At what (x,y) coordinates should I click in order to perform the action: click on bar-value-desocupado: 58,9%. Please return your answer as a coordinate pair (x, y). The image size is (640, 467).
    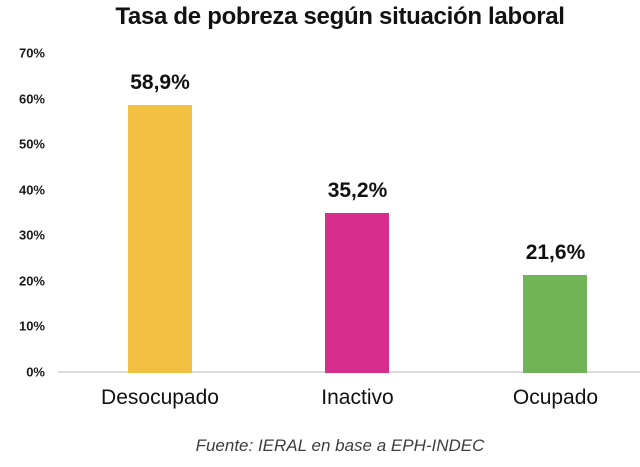
    Looking at the image, I should click on (160, 82).